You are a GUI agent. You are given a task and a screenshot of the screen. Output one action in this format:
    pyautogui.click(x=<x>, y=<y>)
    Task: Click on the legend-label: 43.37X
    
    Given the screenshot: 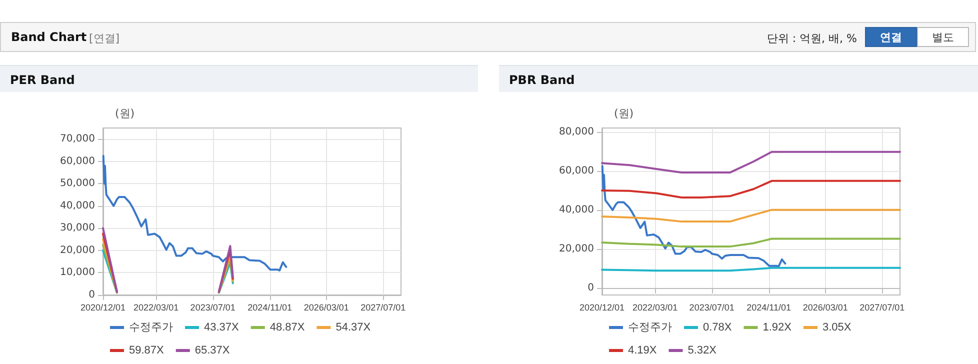 What is the action you would take?
    pyautogui.click(x=222, y=328)
    